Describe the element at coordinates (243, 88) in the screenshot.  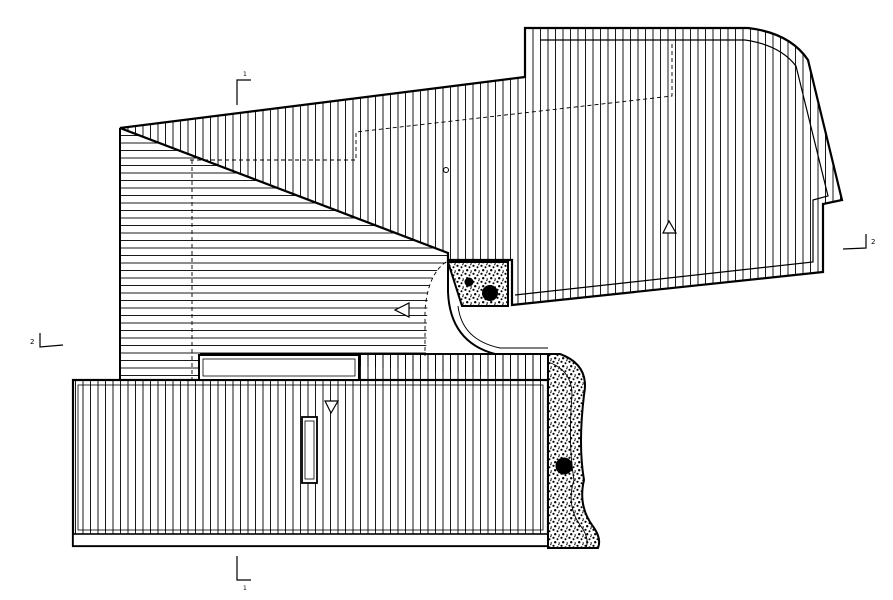
I see `section-marker-top: 1` at that location.